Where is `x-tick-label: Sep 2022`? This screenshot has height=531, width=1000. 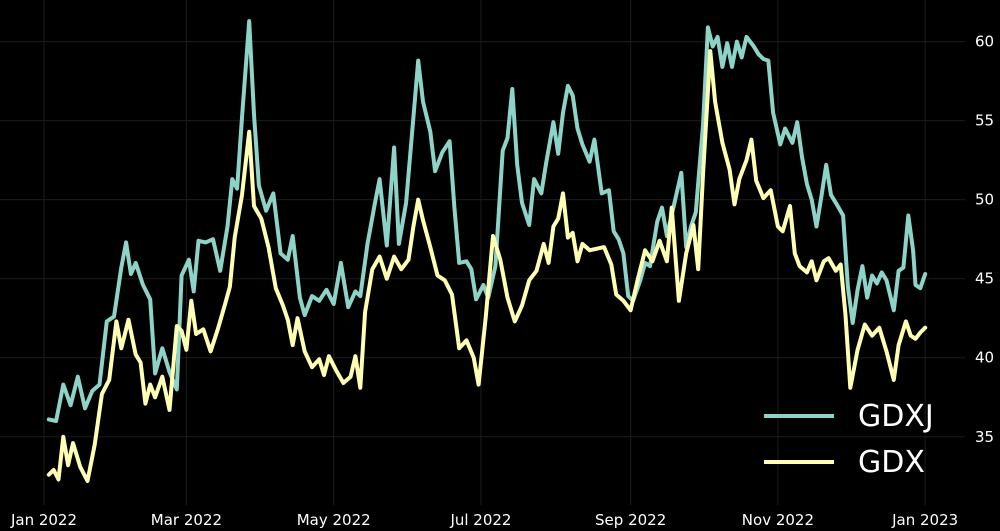
x-tick-label: Sep 2022 is located at coordinates (630, 520).